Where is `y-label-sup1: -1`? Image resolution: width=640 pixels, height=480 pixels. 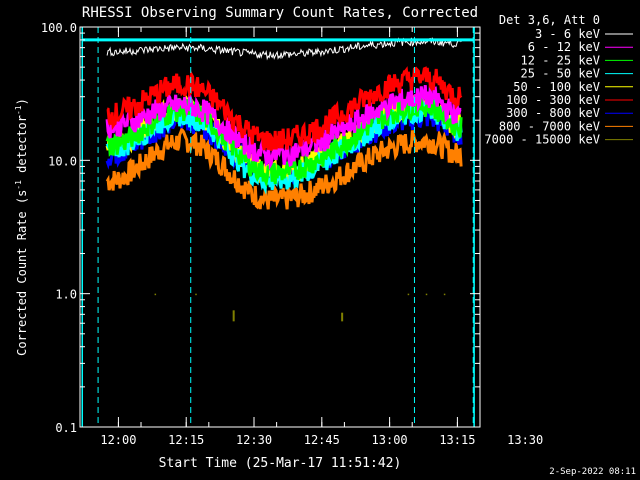
y-label-sup1: -1 is located at coordinates (18, 185).